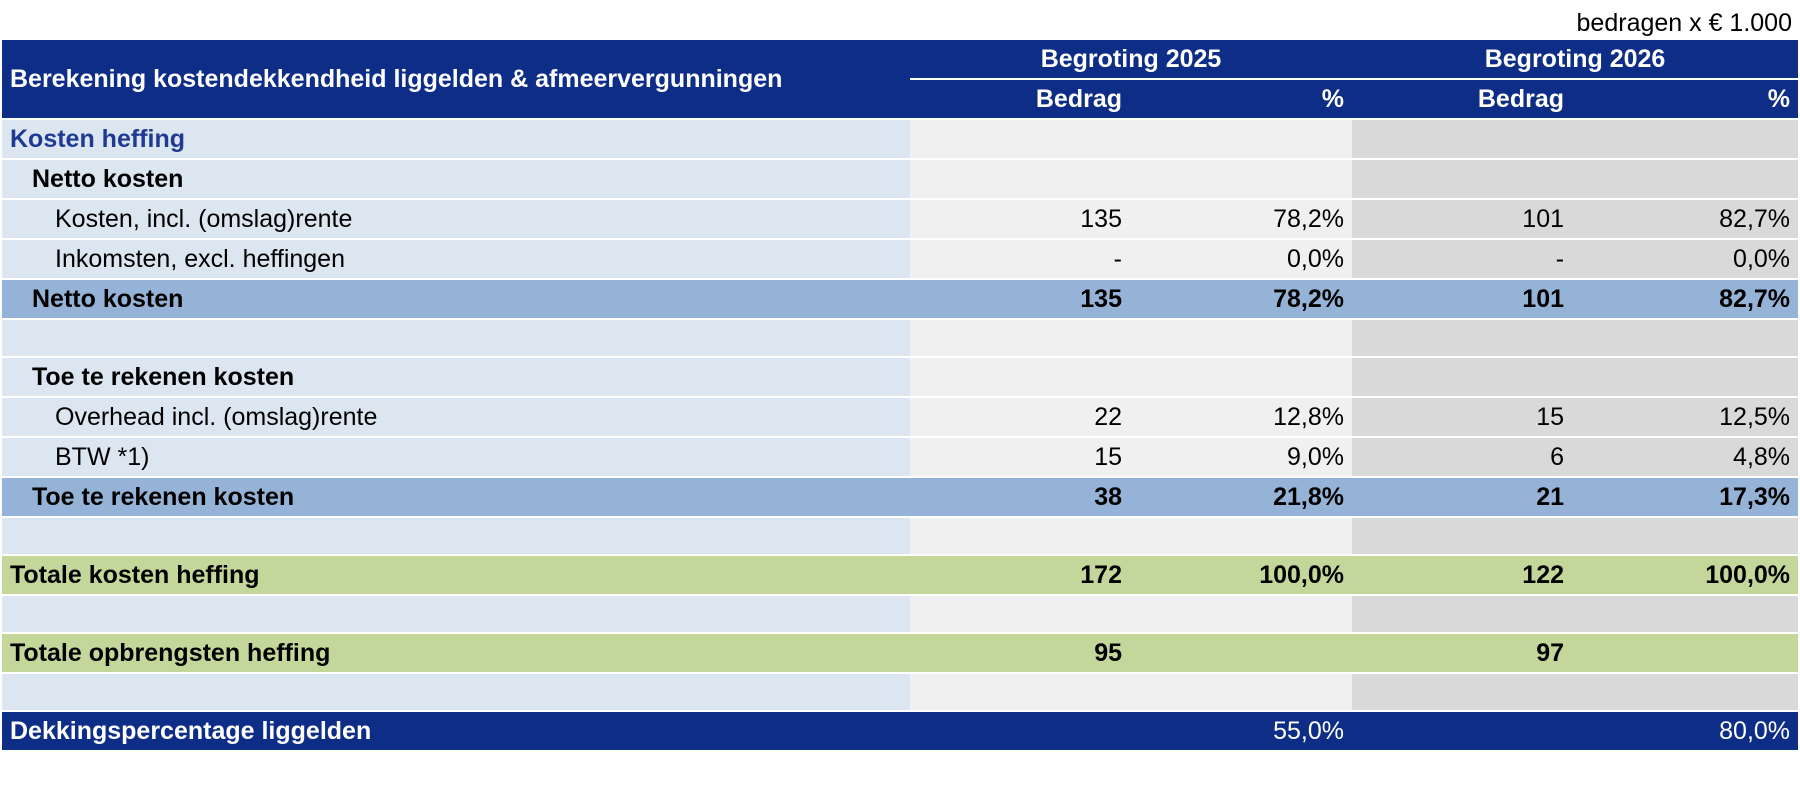 The height and width of the screenshot is (790, 1800). I want to click on subtotal-row-netto-kosten: Netto kosten 135 78,2% 101 82,7%, so click(900, 299).